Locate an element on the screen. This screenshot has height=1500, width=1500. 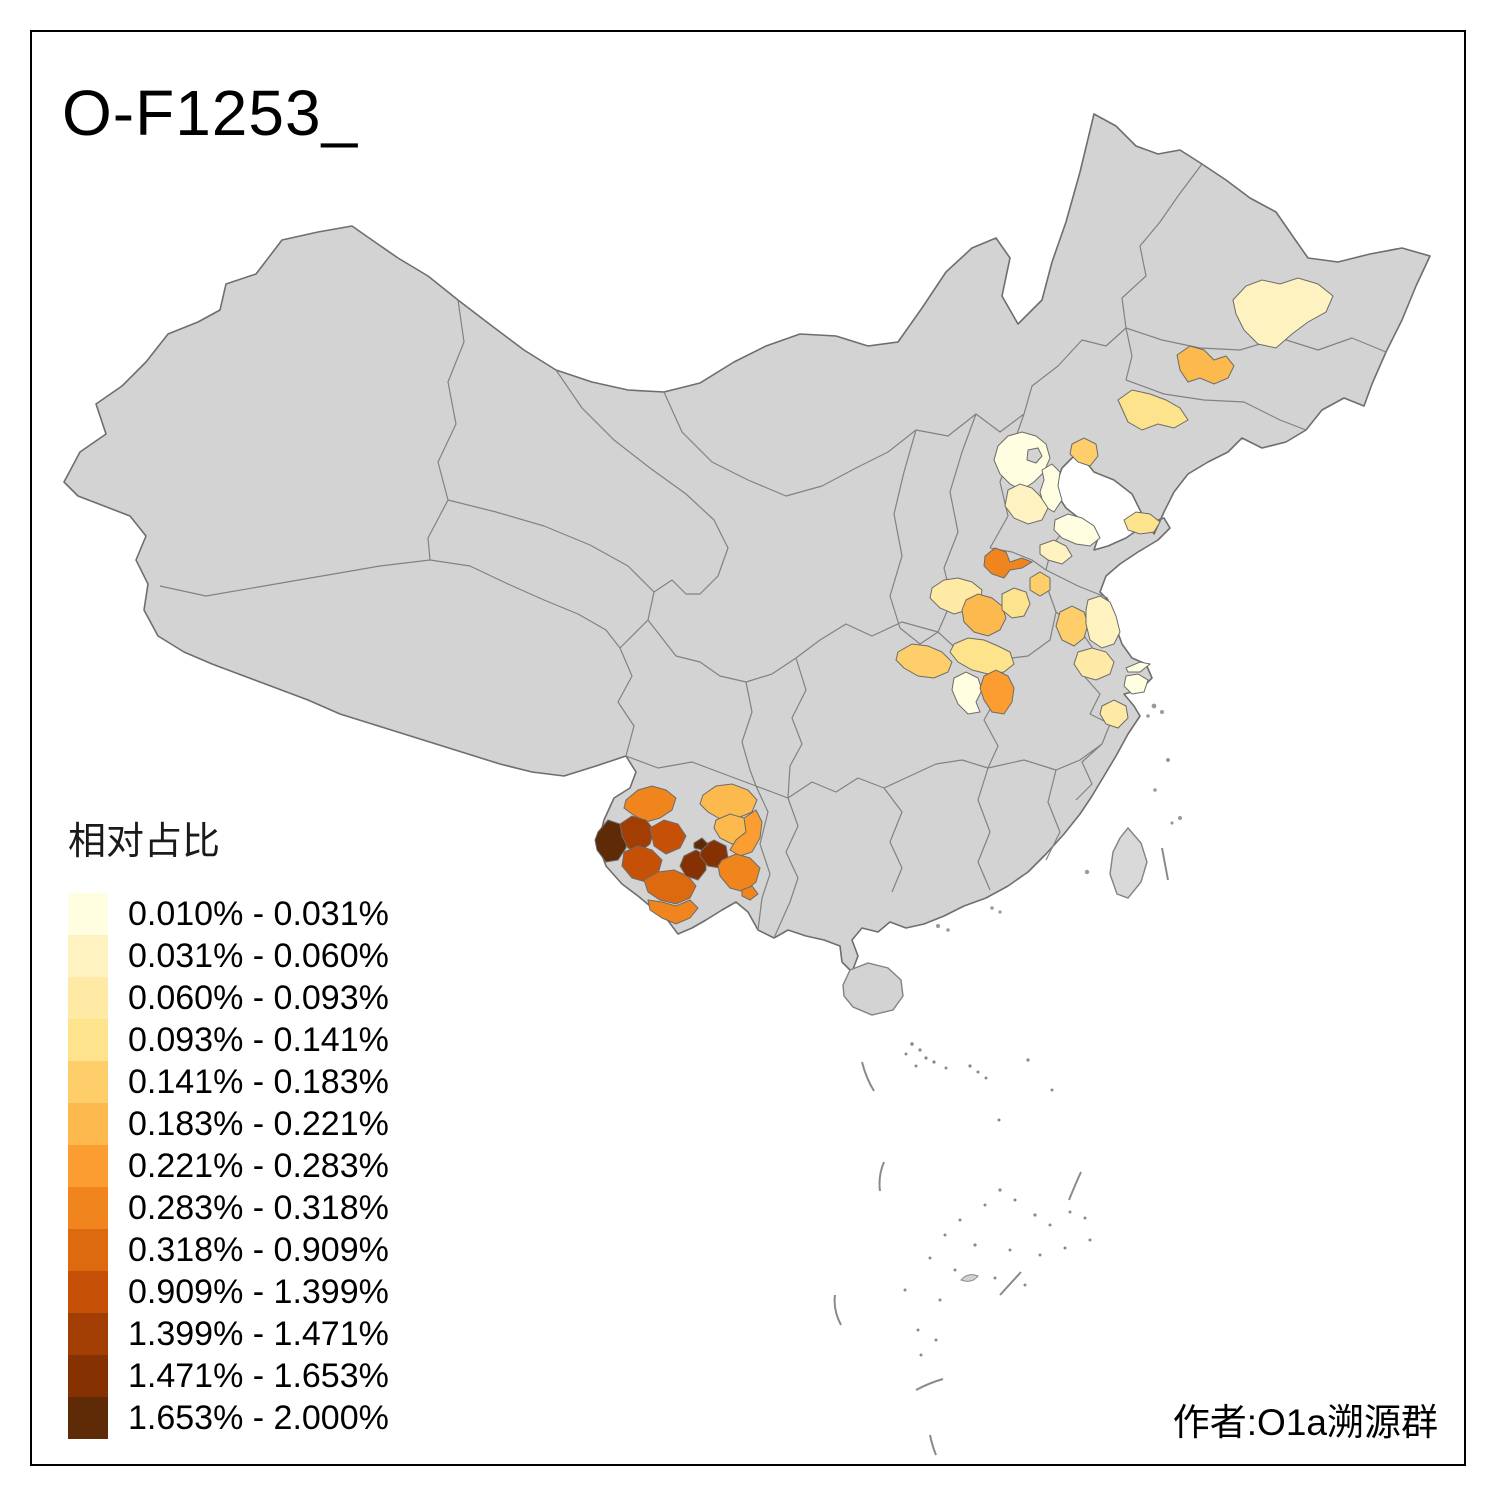
legend-label: 0.010% - 0.031% is located at coordinates (258, 913).